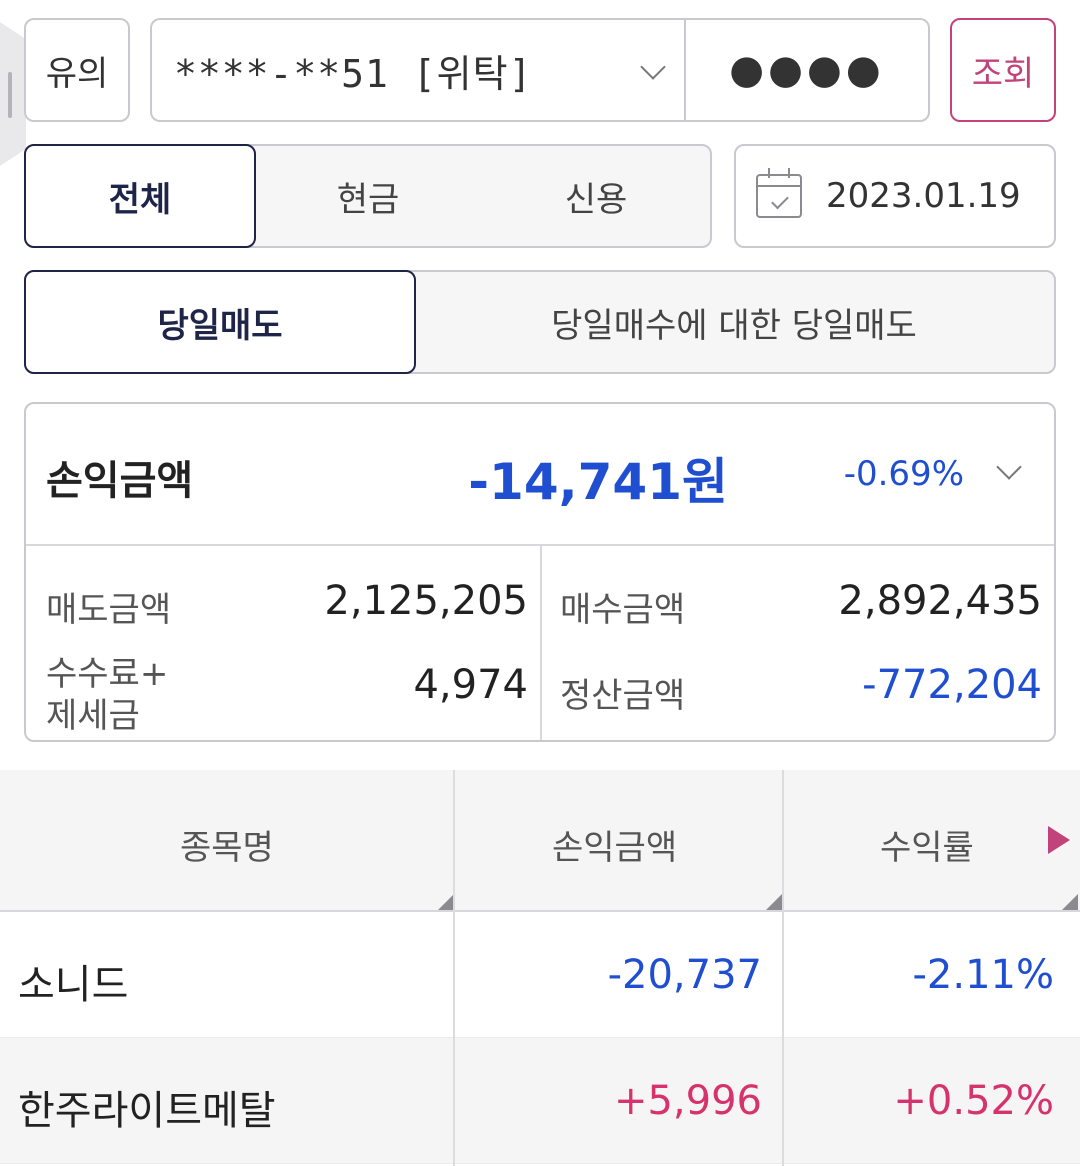  I want to click on pl-value: -14,741원, so click(598, 482).